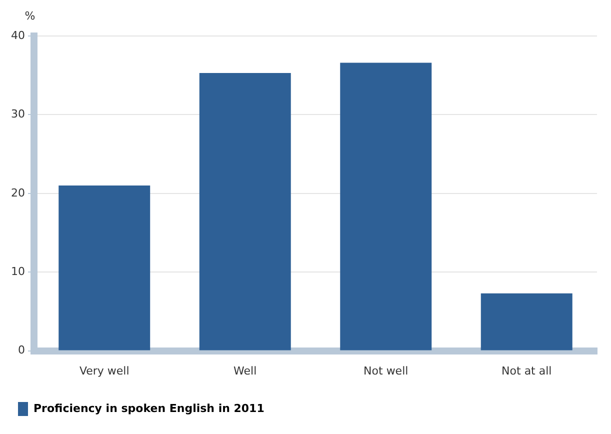  Describe the element at coordinates (17, 35) in the screenshot. I see `y-tick-label: 40` at that location.